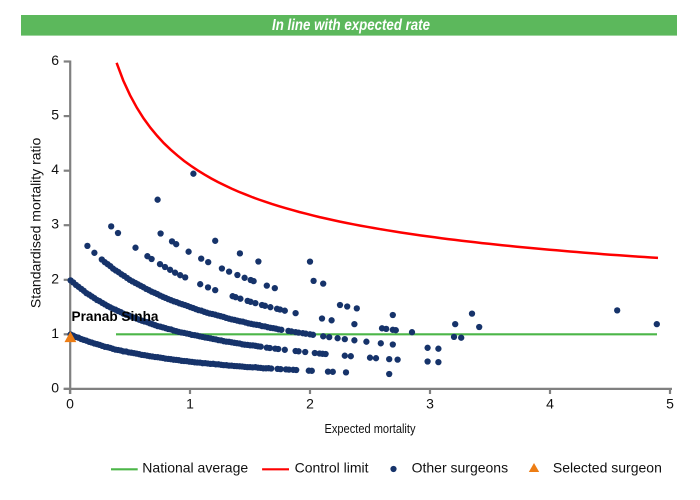  I want to click on svg-text: Expected mortality, so click(370, 428).